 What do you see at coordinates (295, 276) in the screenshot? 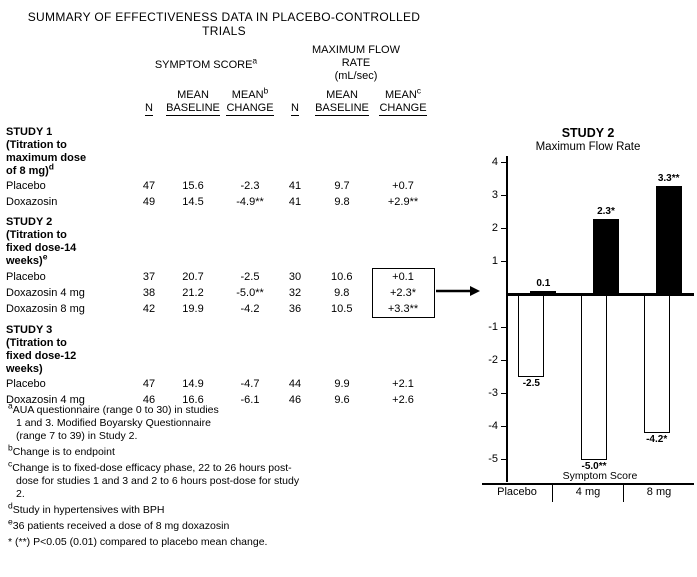
I see `cell-n-flow: 30` at bounding box center [295, 276].